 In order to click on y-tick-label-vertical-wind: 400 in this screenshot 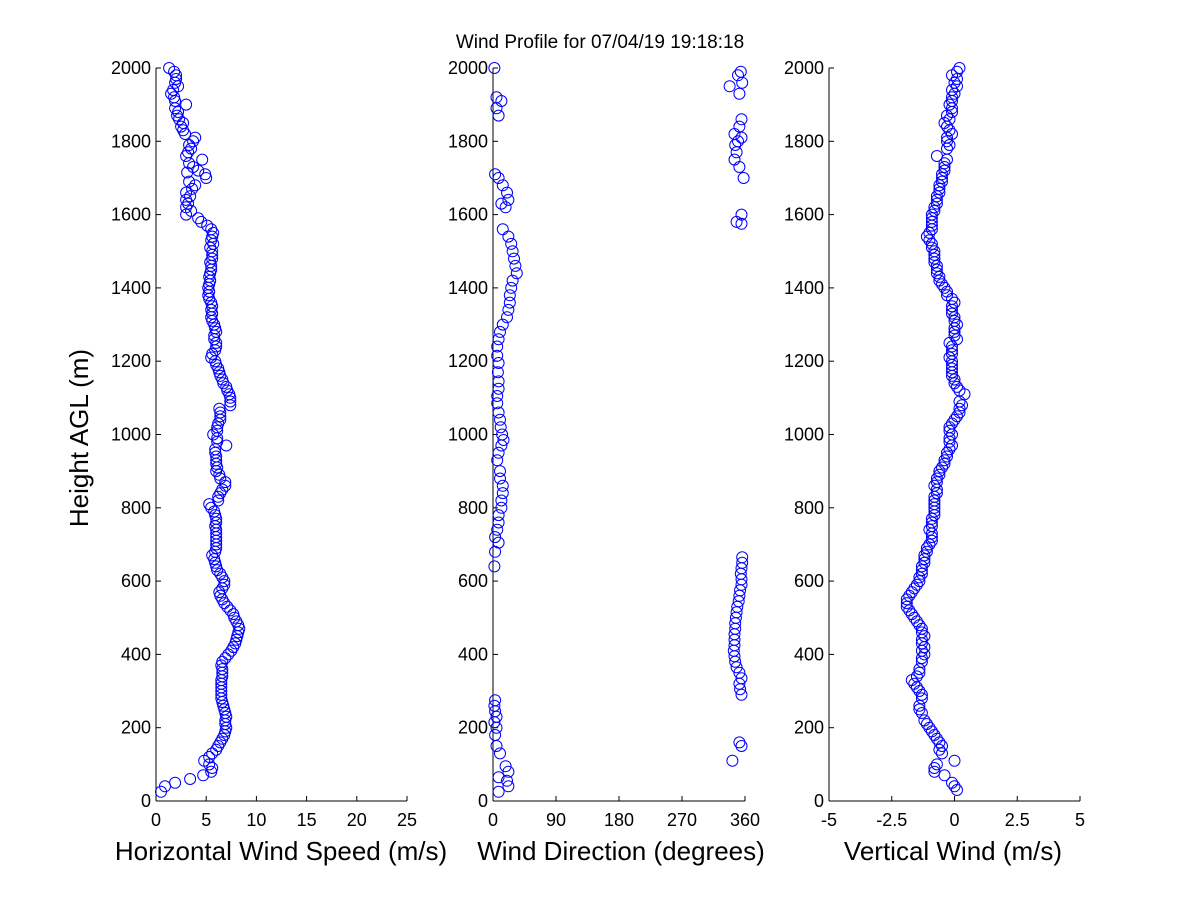, I will do `click(809, 654)`.